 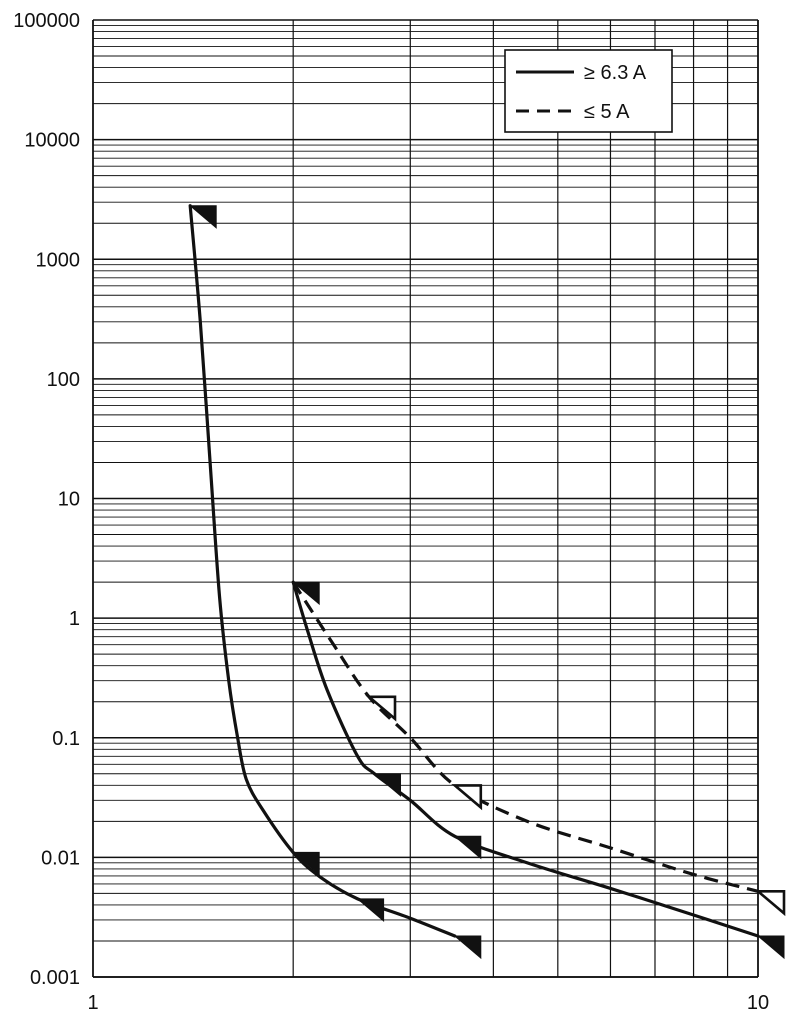 I want to click on y-tick-label: 10000, so click(x=52, y=141).